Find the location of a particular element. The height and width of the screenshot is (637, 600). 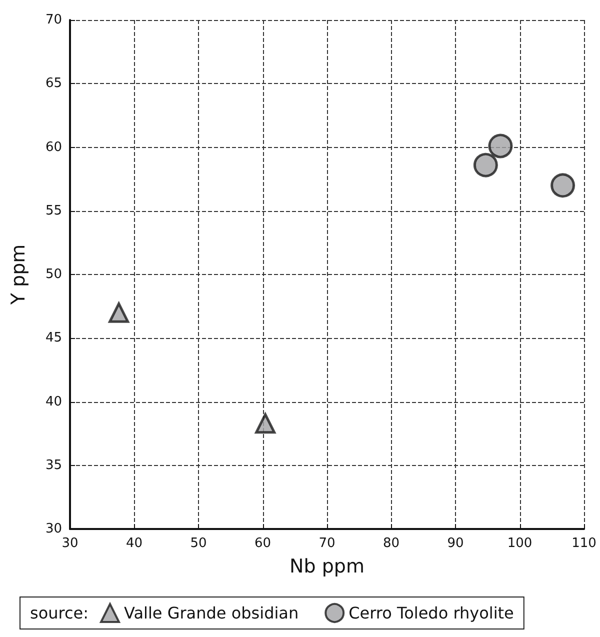

x-tick-label: 110 is located at coordinates (584, 543).